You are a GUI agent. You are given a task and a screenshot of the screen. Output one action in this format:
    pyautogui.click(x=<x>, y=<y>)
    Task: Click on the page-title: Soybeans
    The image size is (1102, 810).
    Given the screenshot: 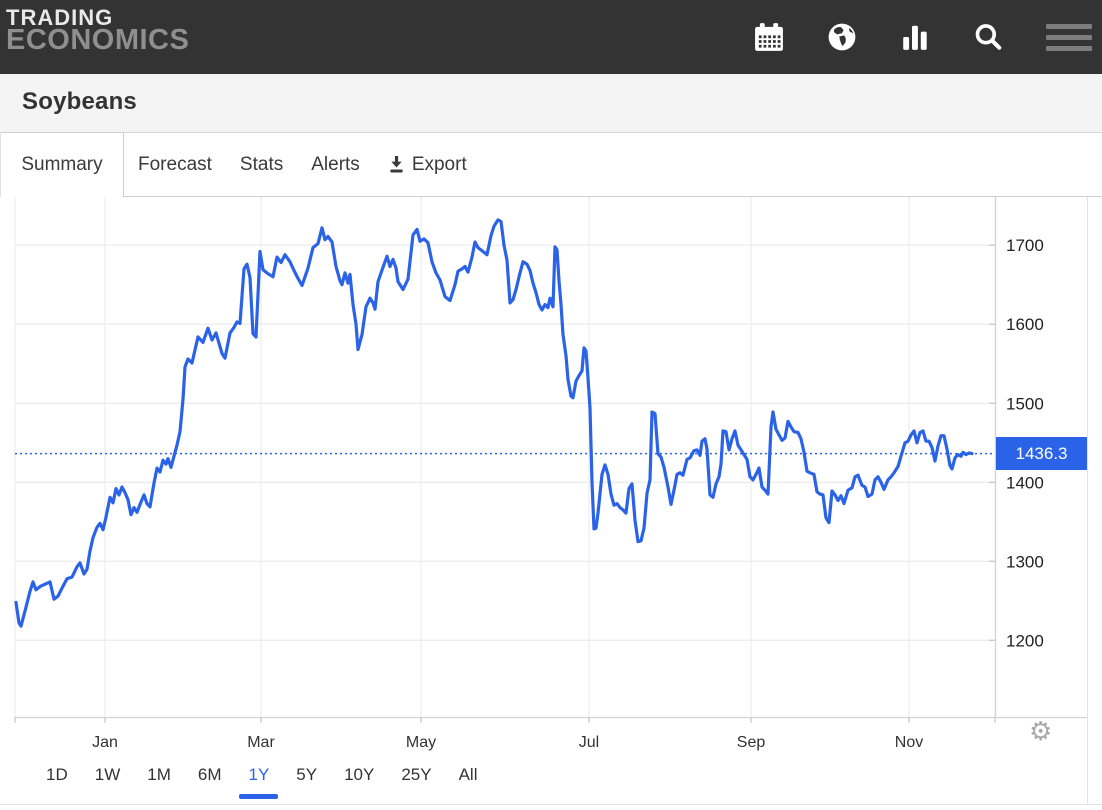 What is the action you would take?
    pyautogui.click(x=79, y=101)
    